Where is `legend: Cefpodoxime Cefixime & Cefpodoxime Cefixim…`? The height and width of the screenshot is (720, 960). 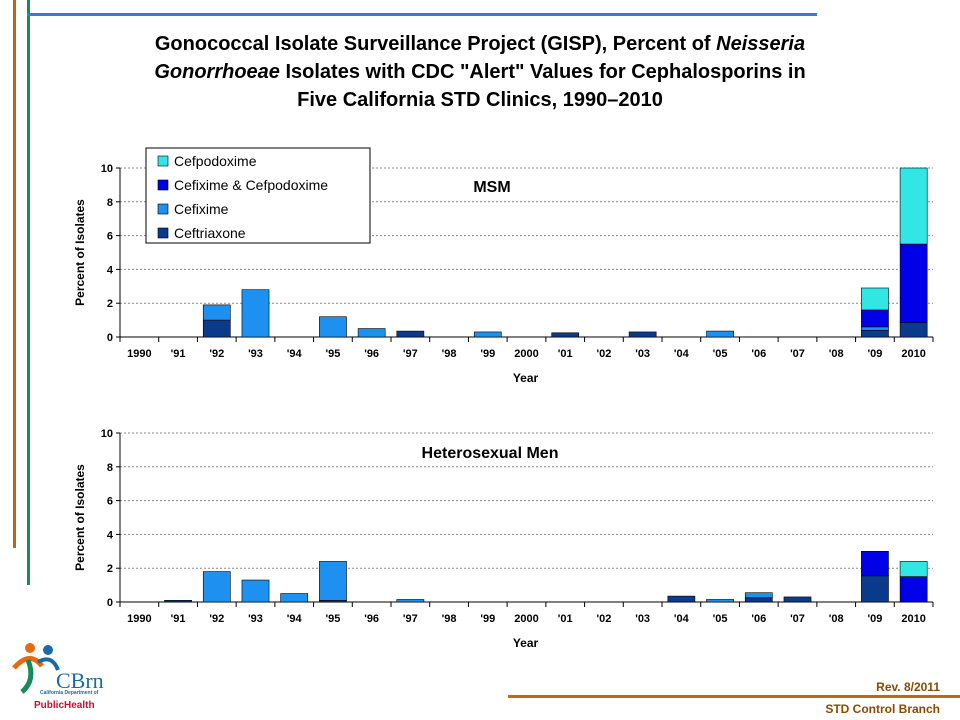 legend: Cefpodoxime Cefixime & Cefpodoxime Cefixim… is located at coordinates (258, 195).